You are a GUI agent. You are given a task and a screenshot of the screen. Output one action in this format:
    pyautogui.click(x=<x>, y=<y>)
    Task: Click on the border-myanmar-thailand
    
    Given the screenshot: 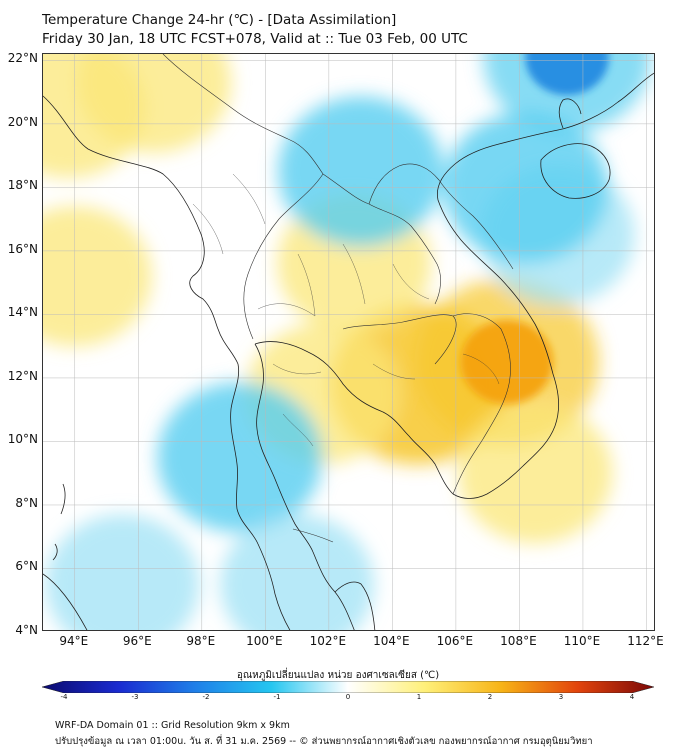 What is the action you would take?
    pyautogui.click(x=283, y=256)
    